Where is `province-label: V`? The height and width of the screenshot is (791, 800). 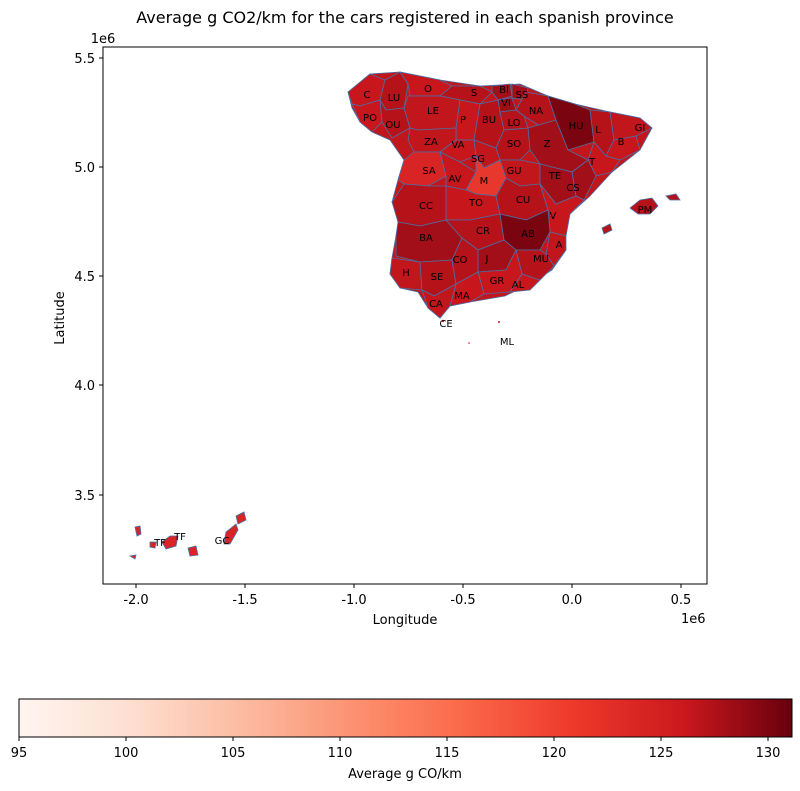 province-label: V is located at coordinates (553, 216).